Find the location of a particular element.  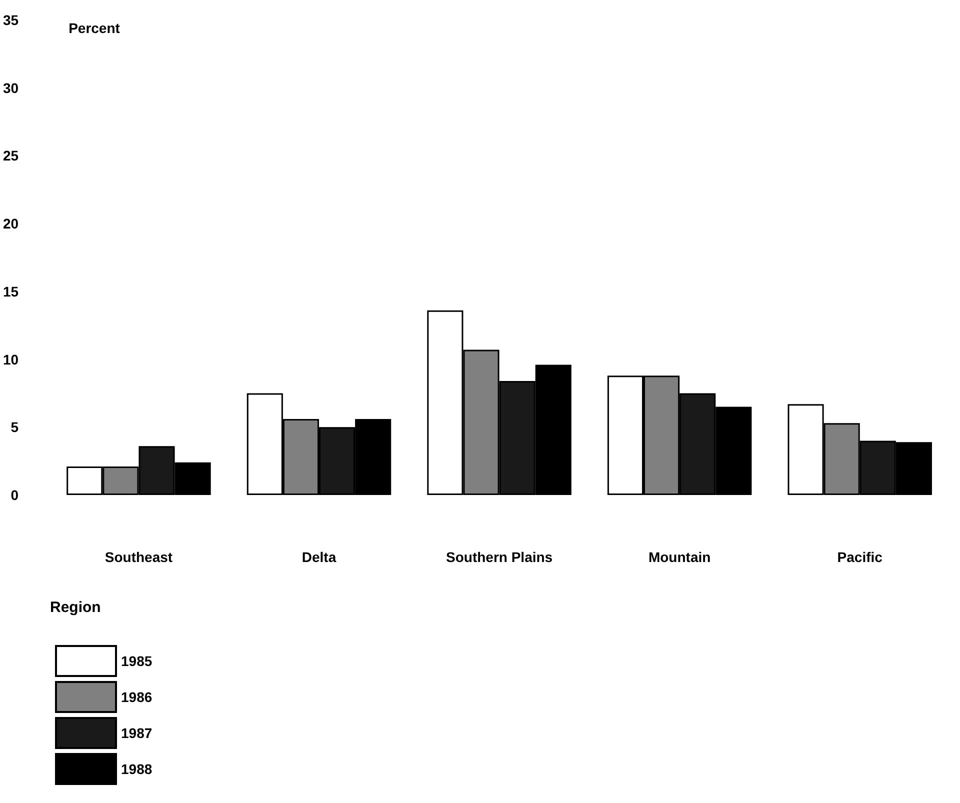

y-tick-label: 10 is located at coordinates (10, 359).